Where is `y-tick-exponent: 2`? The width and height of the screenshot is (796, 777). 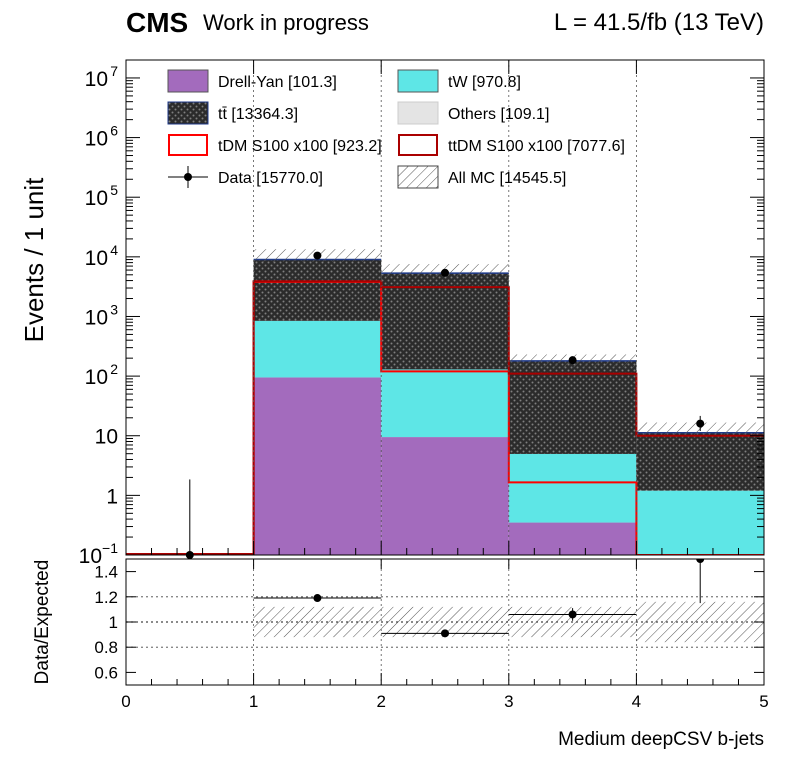
y-tick-exponent: 2 is located at coordinates (114, 369).